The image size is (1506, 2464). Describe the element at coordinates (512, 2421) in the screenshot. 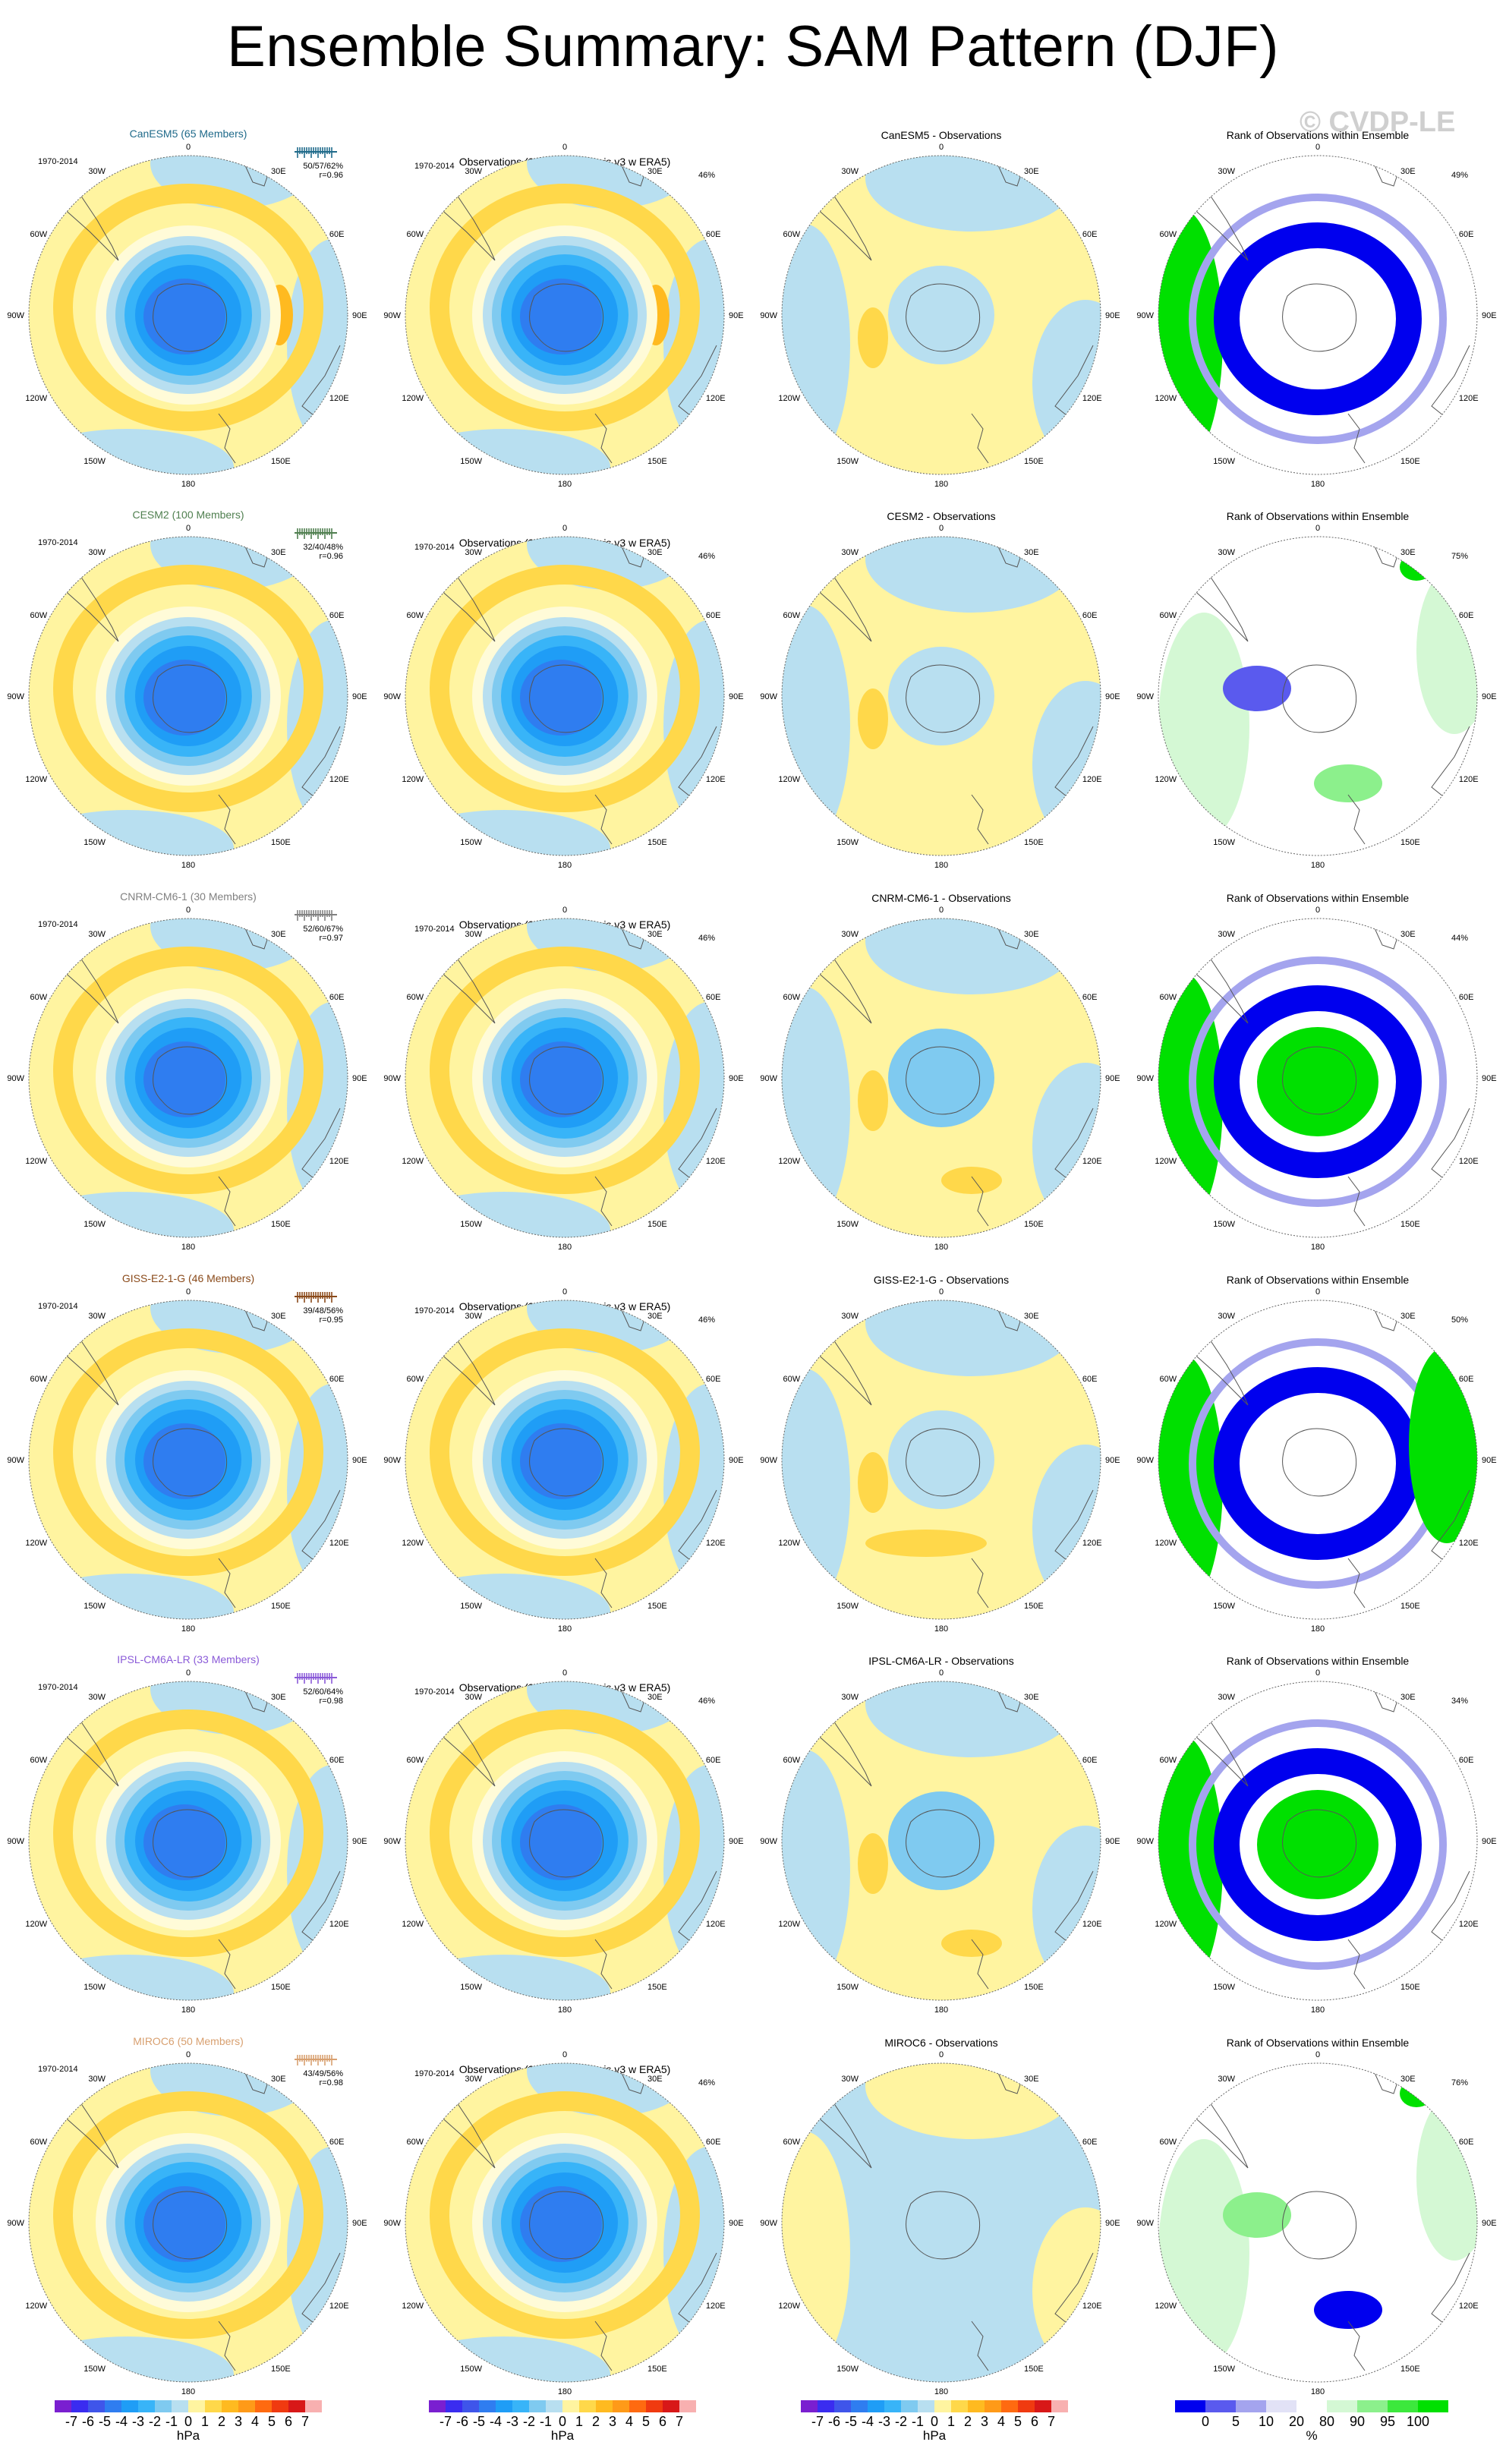

I see `colorbar-tick: -3` at that location.